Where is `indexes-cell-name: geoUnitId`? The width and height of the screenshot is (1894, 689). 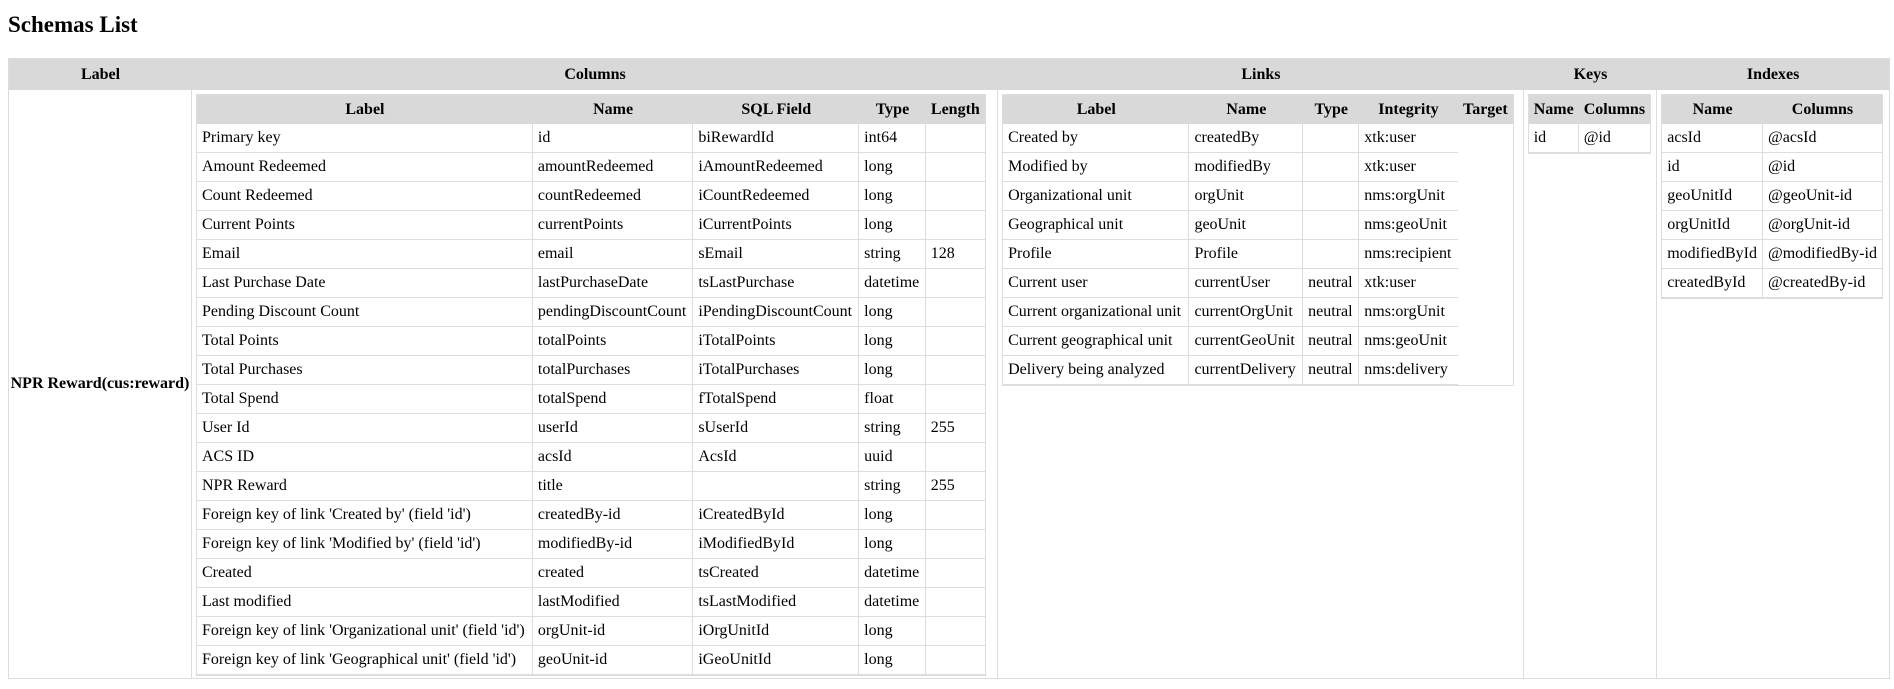
indexes-cell-name: geoUnitId is located at coordinates (1712, 196).